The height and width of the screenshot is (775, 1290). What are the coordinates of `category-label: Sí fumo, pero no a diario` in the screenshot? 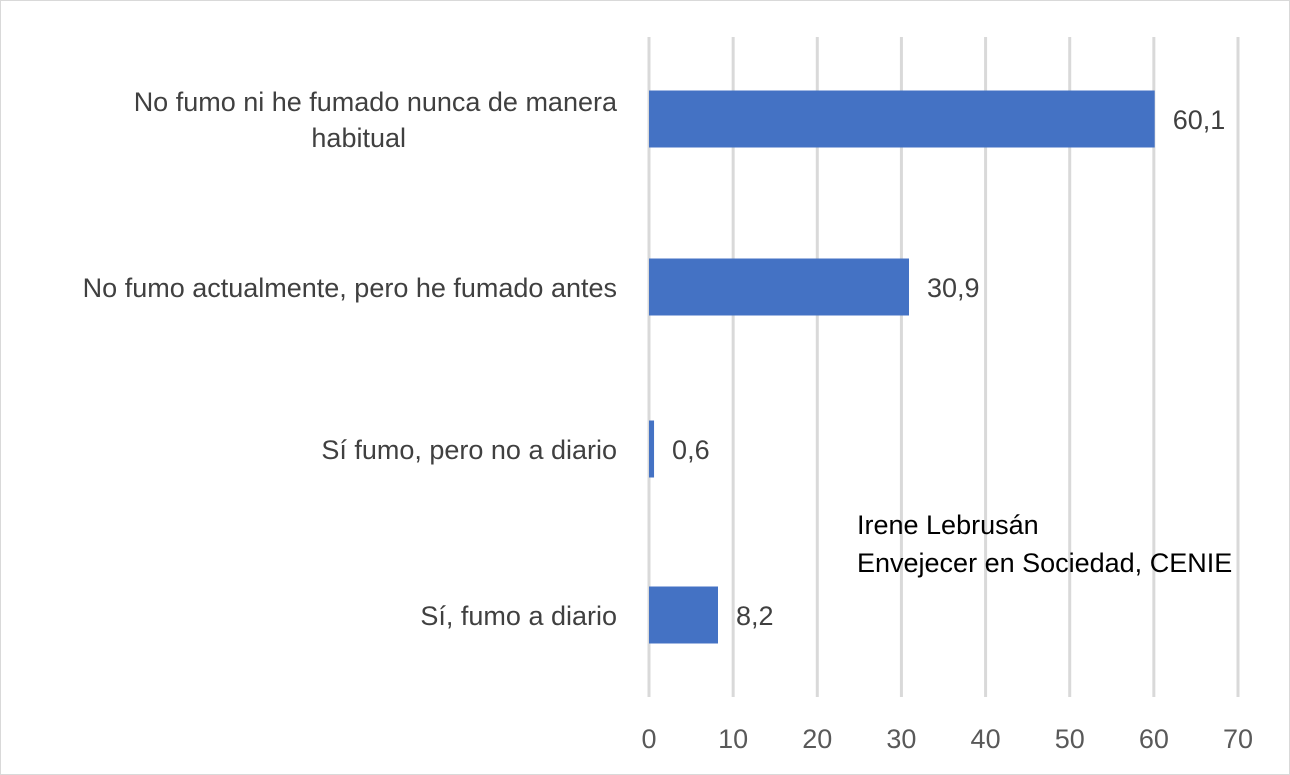 It's located at (469, 450).